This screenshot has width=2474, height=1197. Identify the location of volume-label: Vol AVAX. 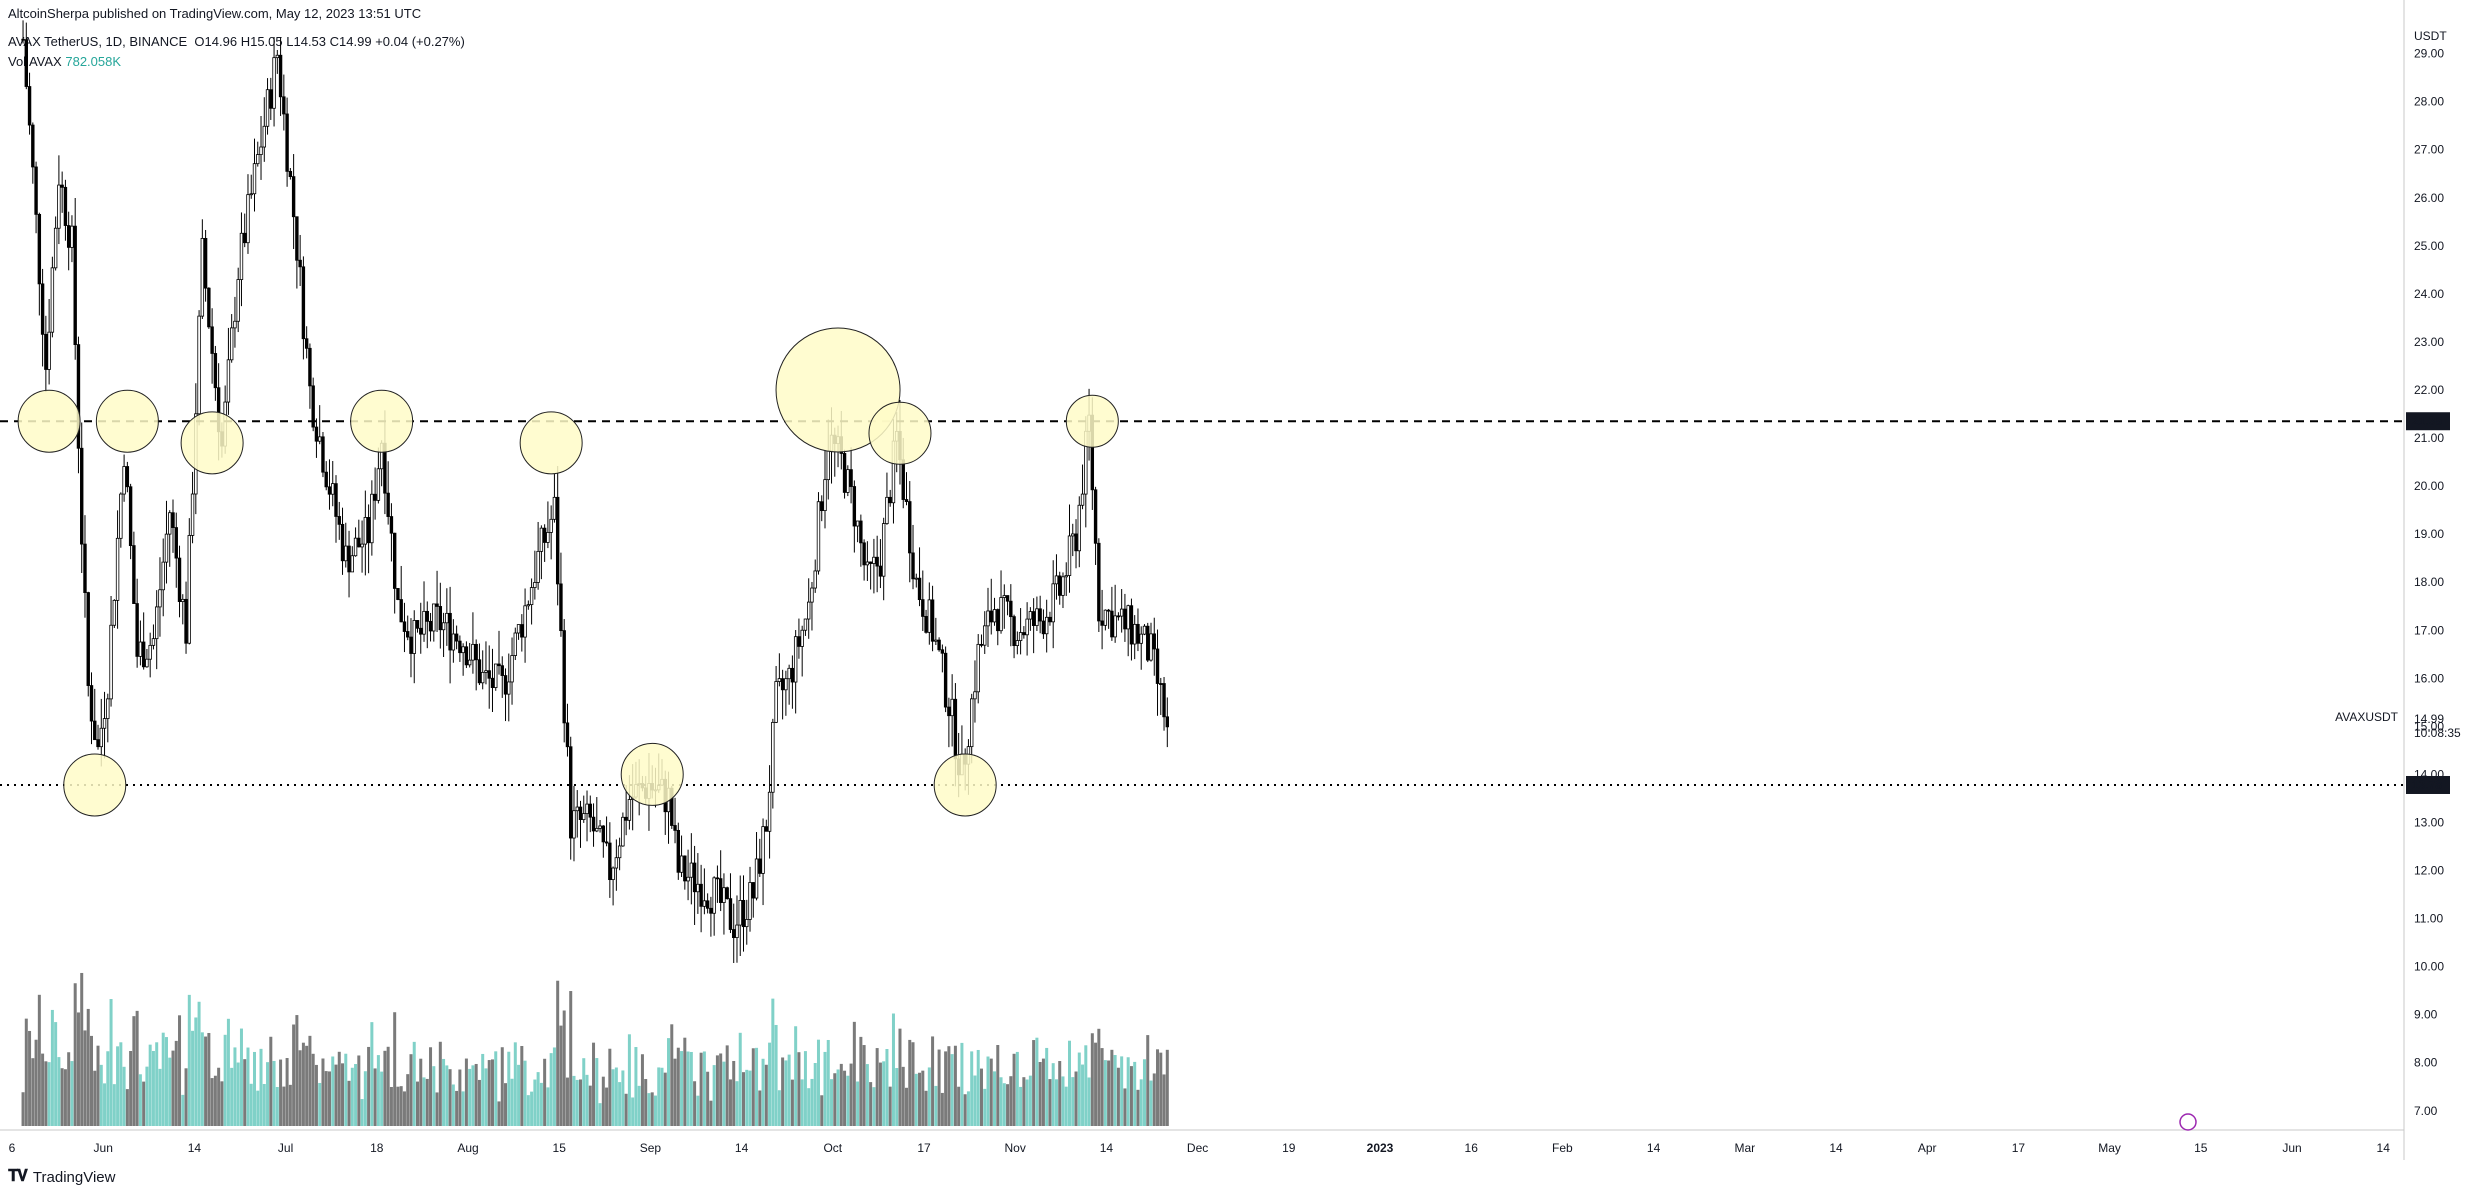
(35, 61).